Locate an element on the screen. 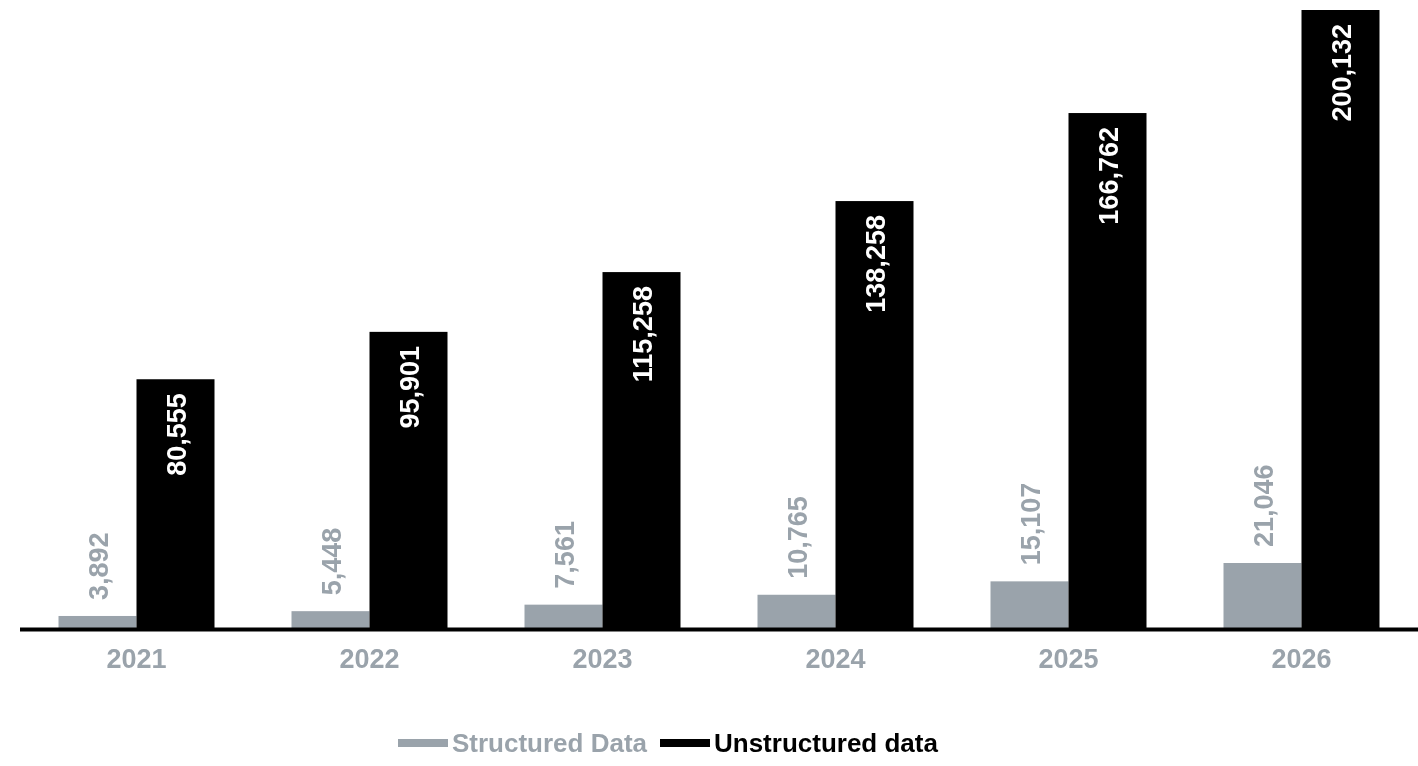 The image size is (1418, 766). x-tick-label: 2025 is located at coordinates (1068, 659).